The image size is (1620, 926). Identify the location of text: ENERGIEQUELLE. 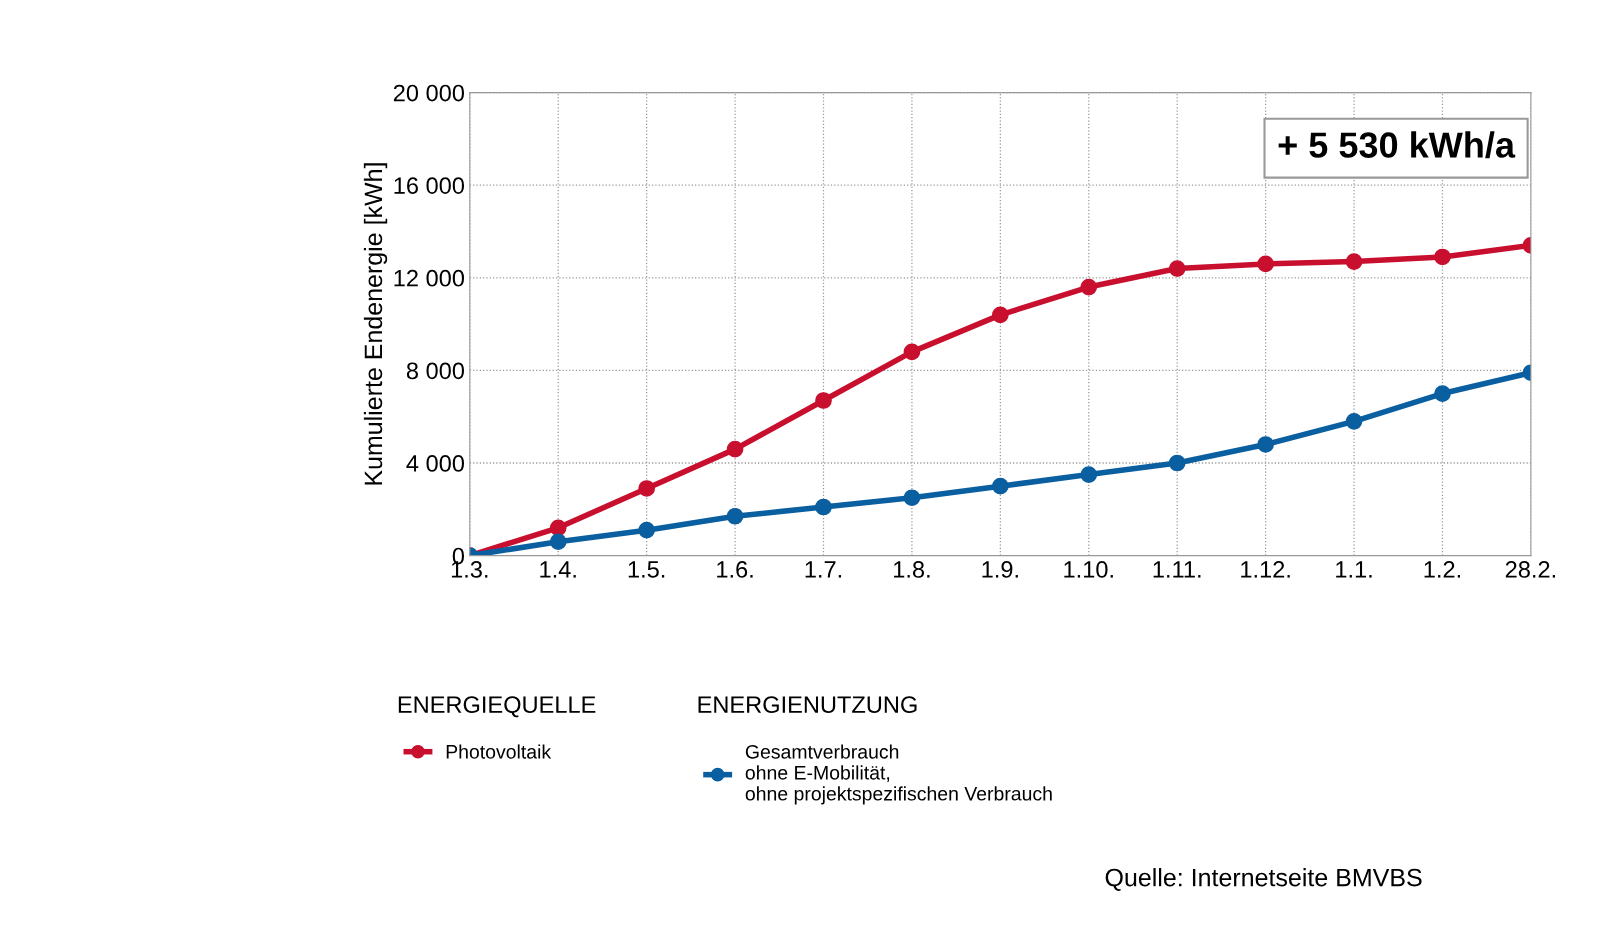
(497, 707).